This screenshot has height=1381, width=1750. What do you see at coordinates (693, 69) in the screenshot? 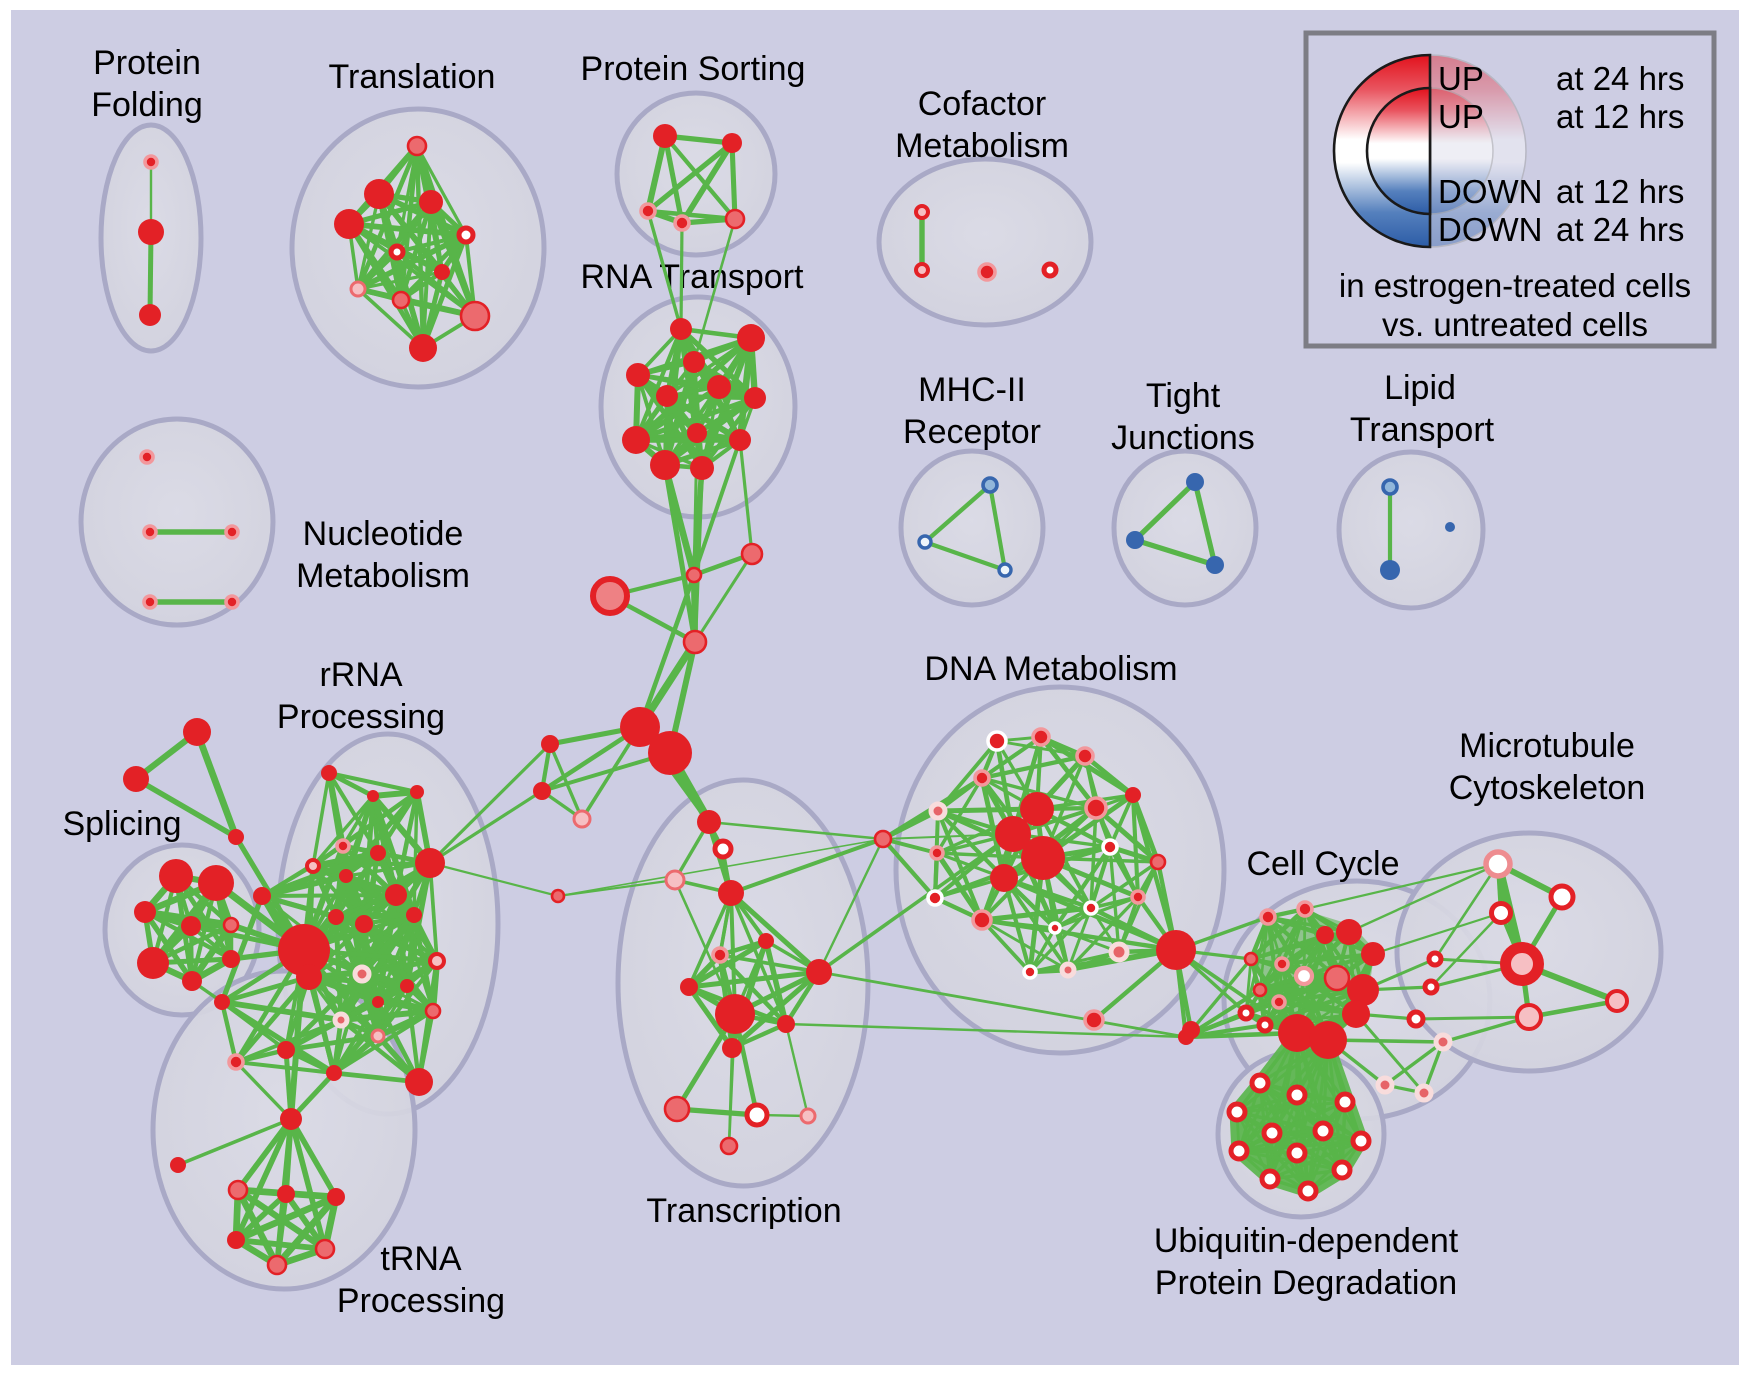
I see `svg-text: Protein Sorting` at bounding box center [693, 69].